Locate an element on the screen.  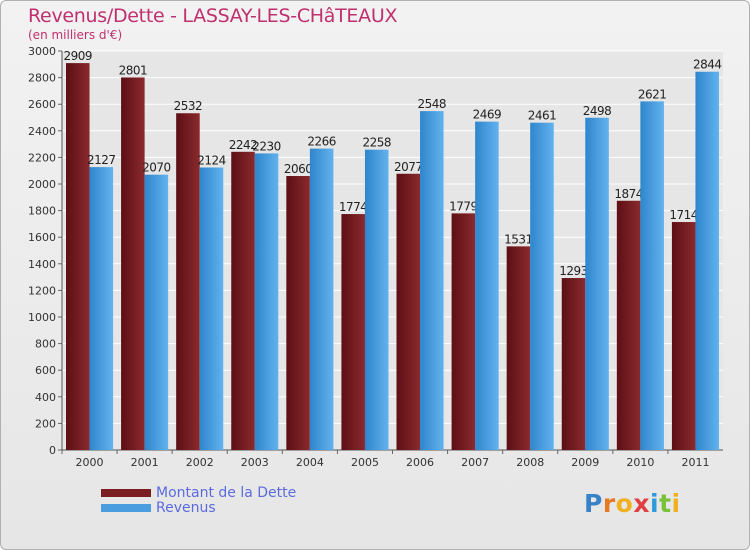
data-label-dette-2009: 1293 is located at coordinates (573, 271).